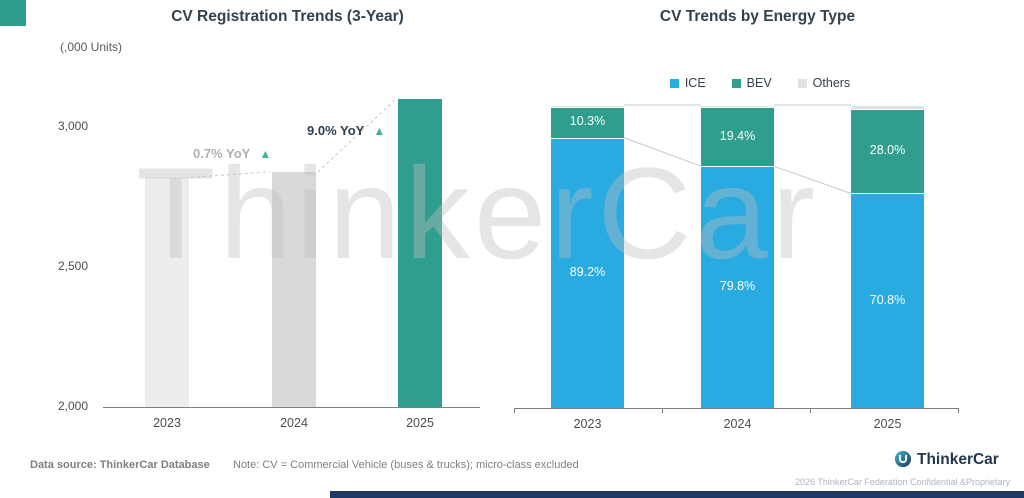 The image size is (1024, 498). What do you see at coordinates (587, 424) in the screenshot?
I see `right-x-label-2023: 2023` at bounding box center [587, 424].